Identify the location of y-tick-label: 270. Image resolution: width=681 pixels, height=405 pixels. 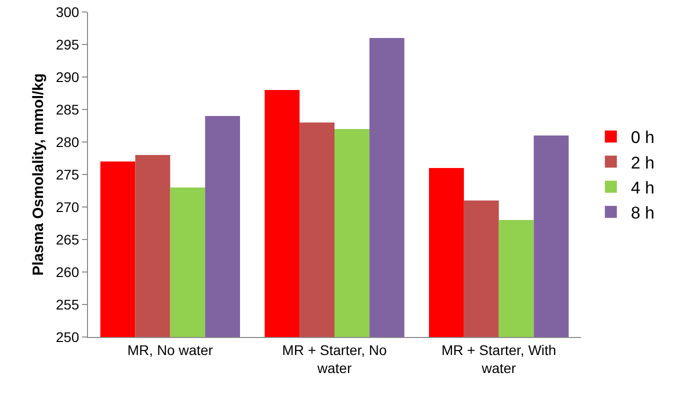
(68, 206).